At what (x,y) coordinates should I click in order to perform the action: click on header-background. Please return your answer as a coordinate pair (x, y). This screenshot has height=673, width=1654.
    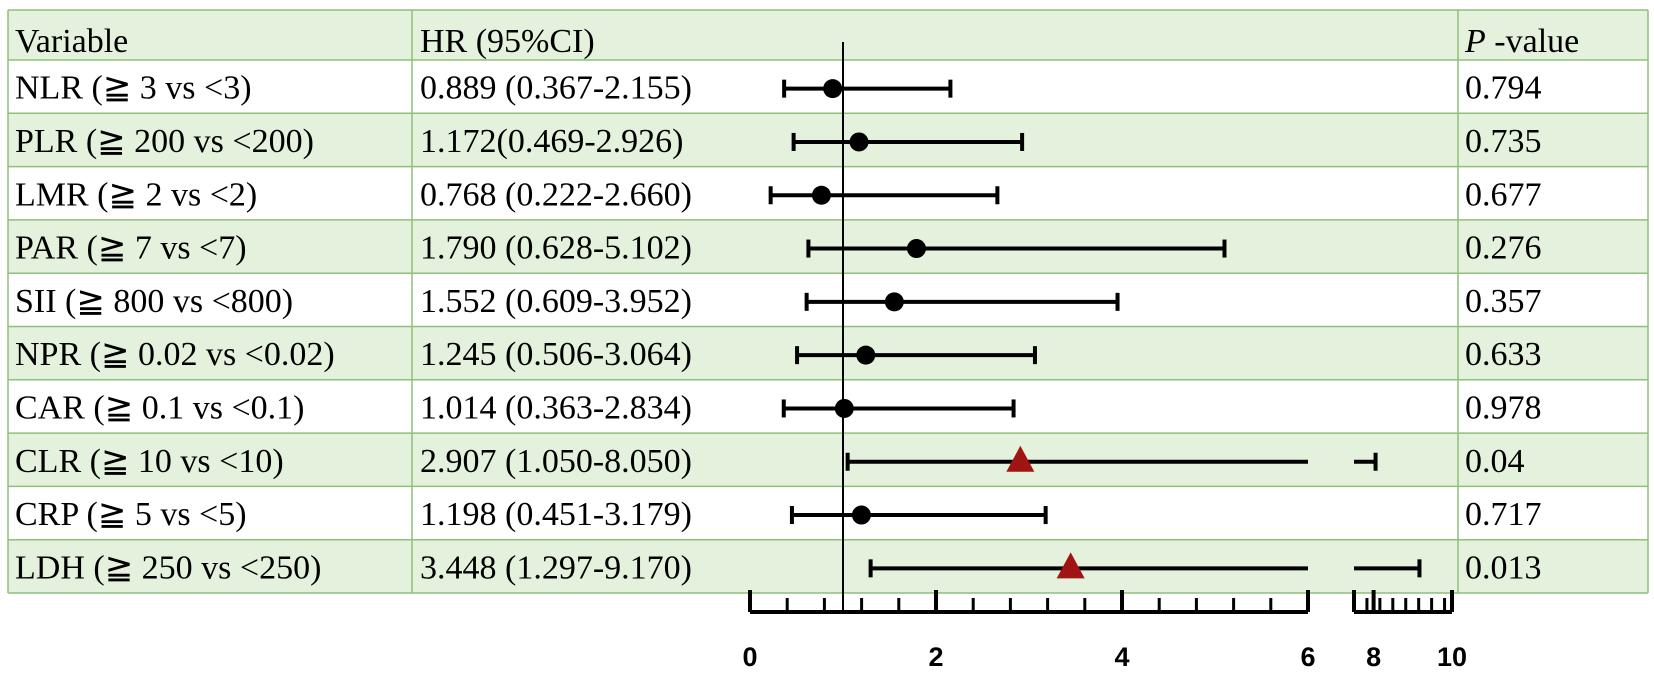
    Looking at the image, I should click on (828, 35).